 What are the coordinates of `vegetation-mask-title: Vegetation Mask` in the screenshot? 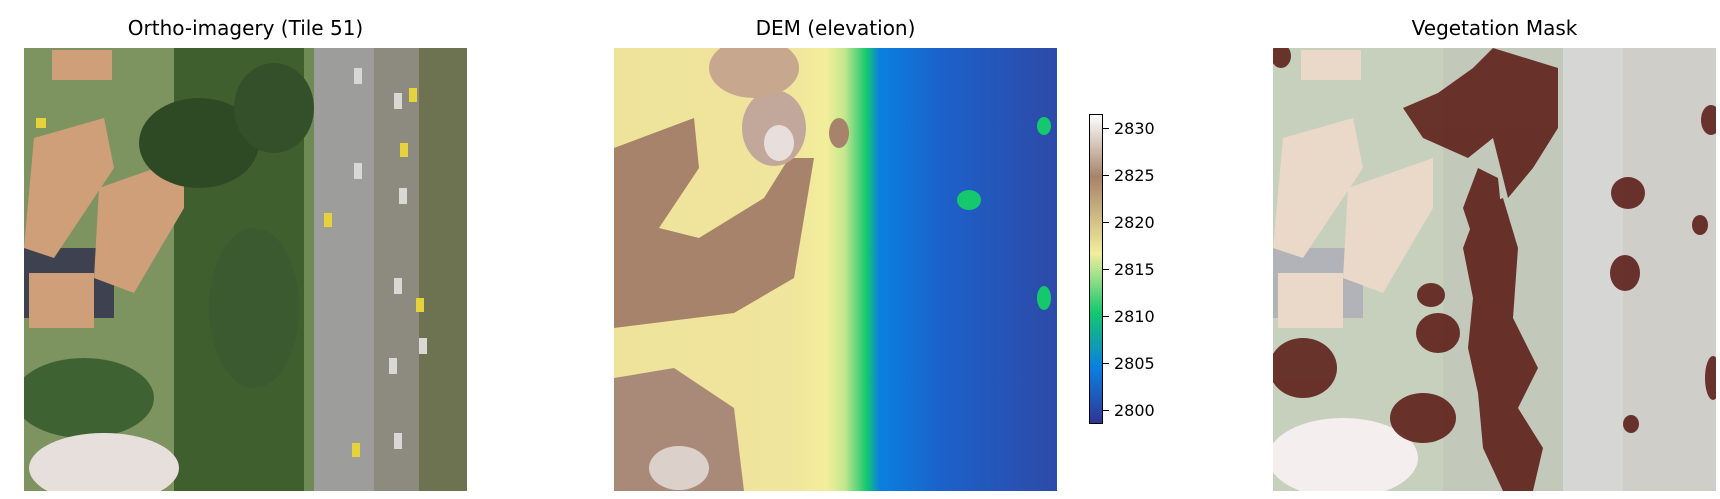 It's located at (1494, 28).